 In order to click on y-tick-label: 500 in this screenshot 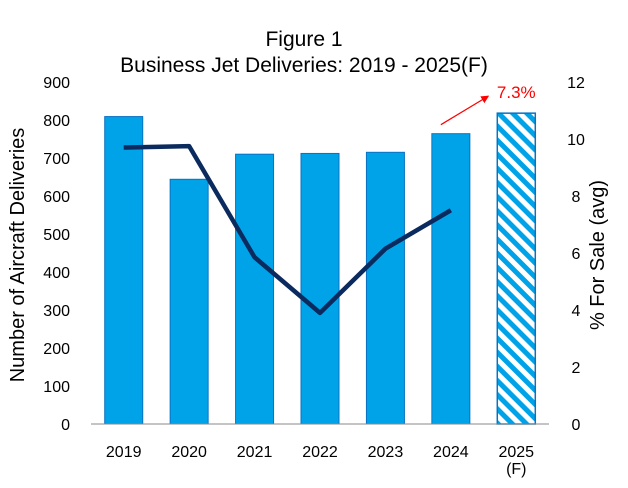, I will do `click(56, 235)`.